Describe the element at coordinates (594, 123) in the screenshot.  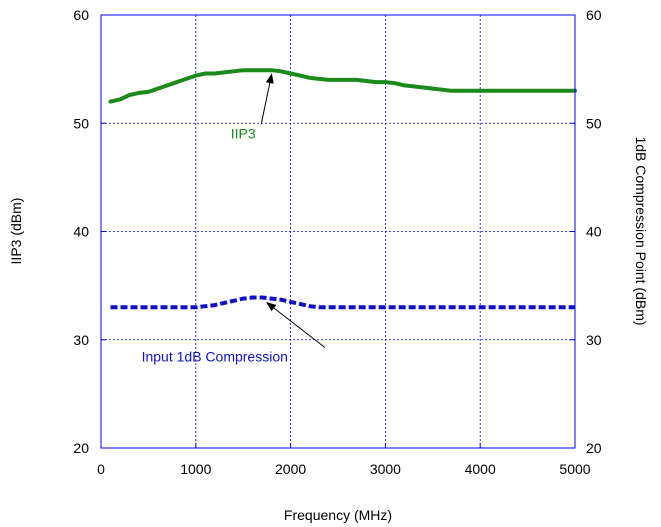
I see `y-tick-label-right: 50` at that location.